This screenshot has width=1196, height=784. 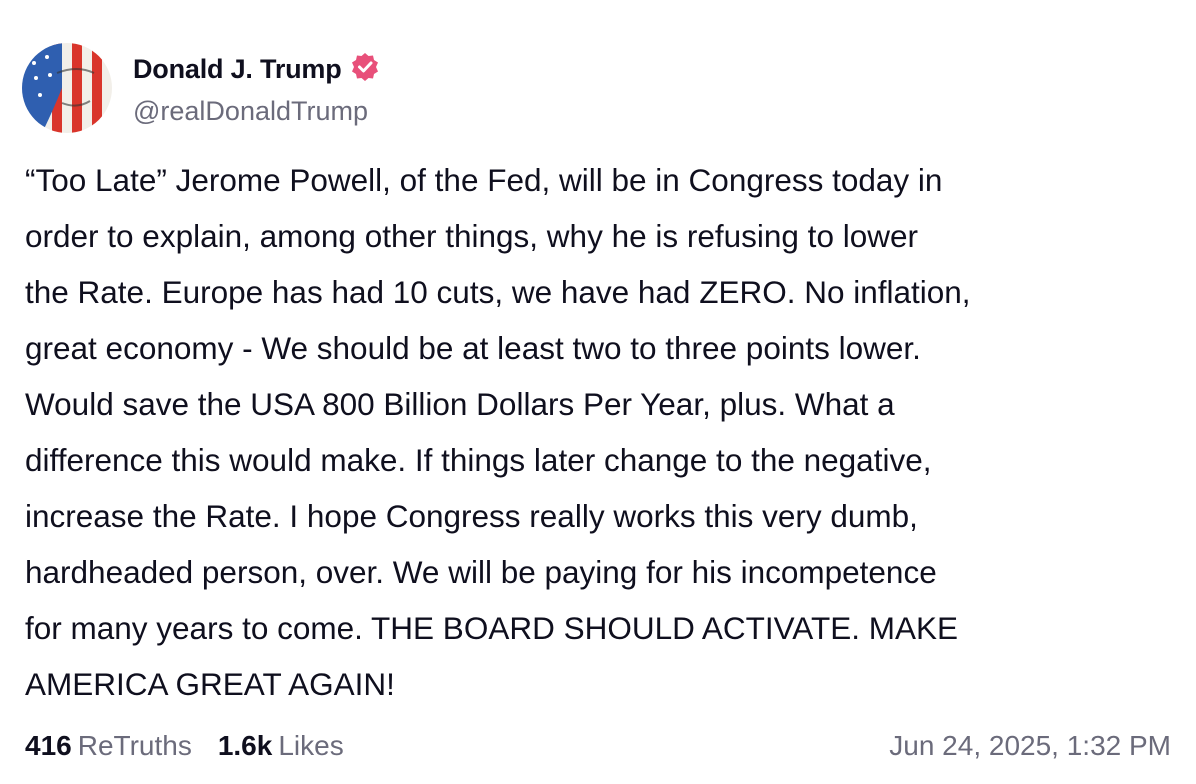 What do you see at coordinates (1030, 745) in the screenshot?
I see `post-timestamp: Jun 24, 2025, 1:32 PM` at bounding box center [1030, 745].